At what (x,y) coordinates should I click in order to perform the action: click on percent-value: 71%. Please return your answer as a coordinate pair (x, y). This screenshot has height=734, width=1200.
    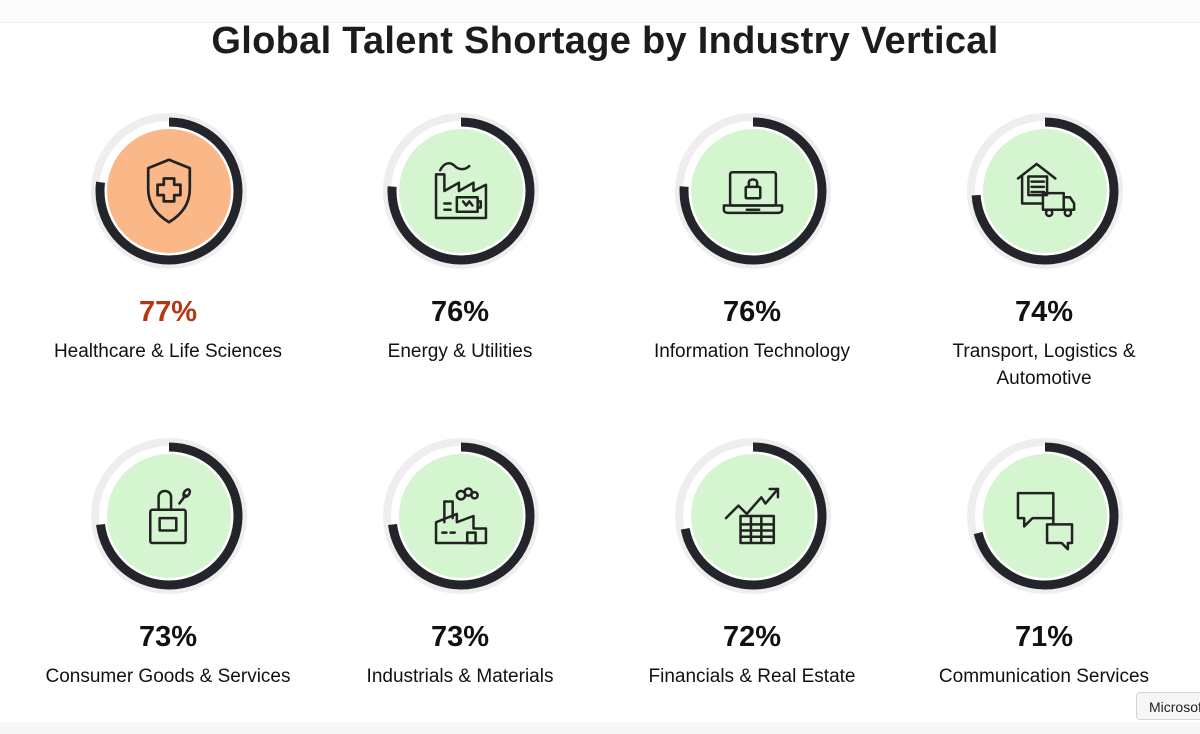
    Looking at the image, I should click on (1044, 637).